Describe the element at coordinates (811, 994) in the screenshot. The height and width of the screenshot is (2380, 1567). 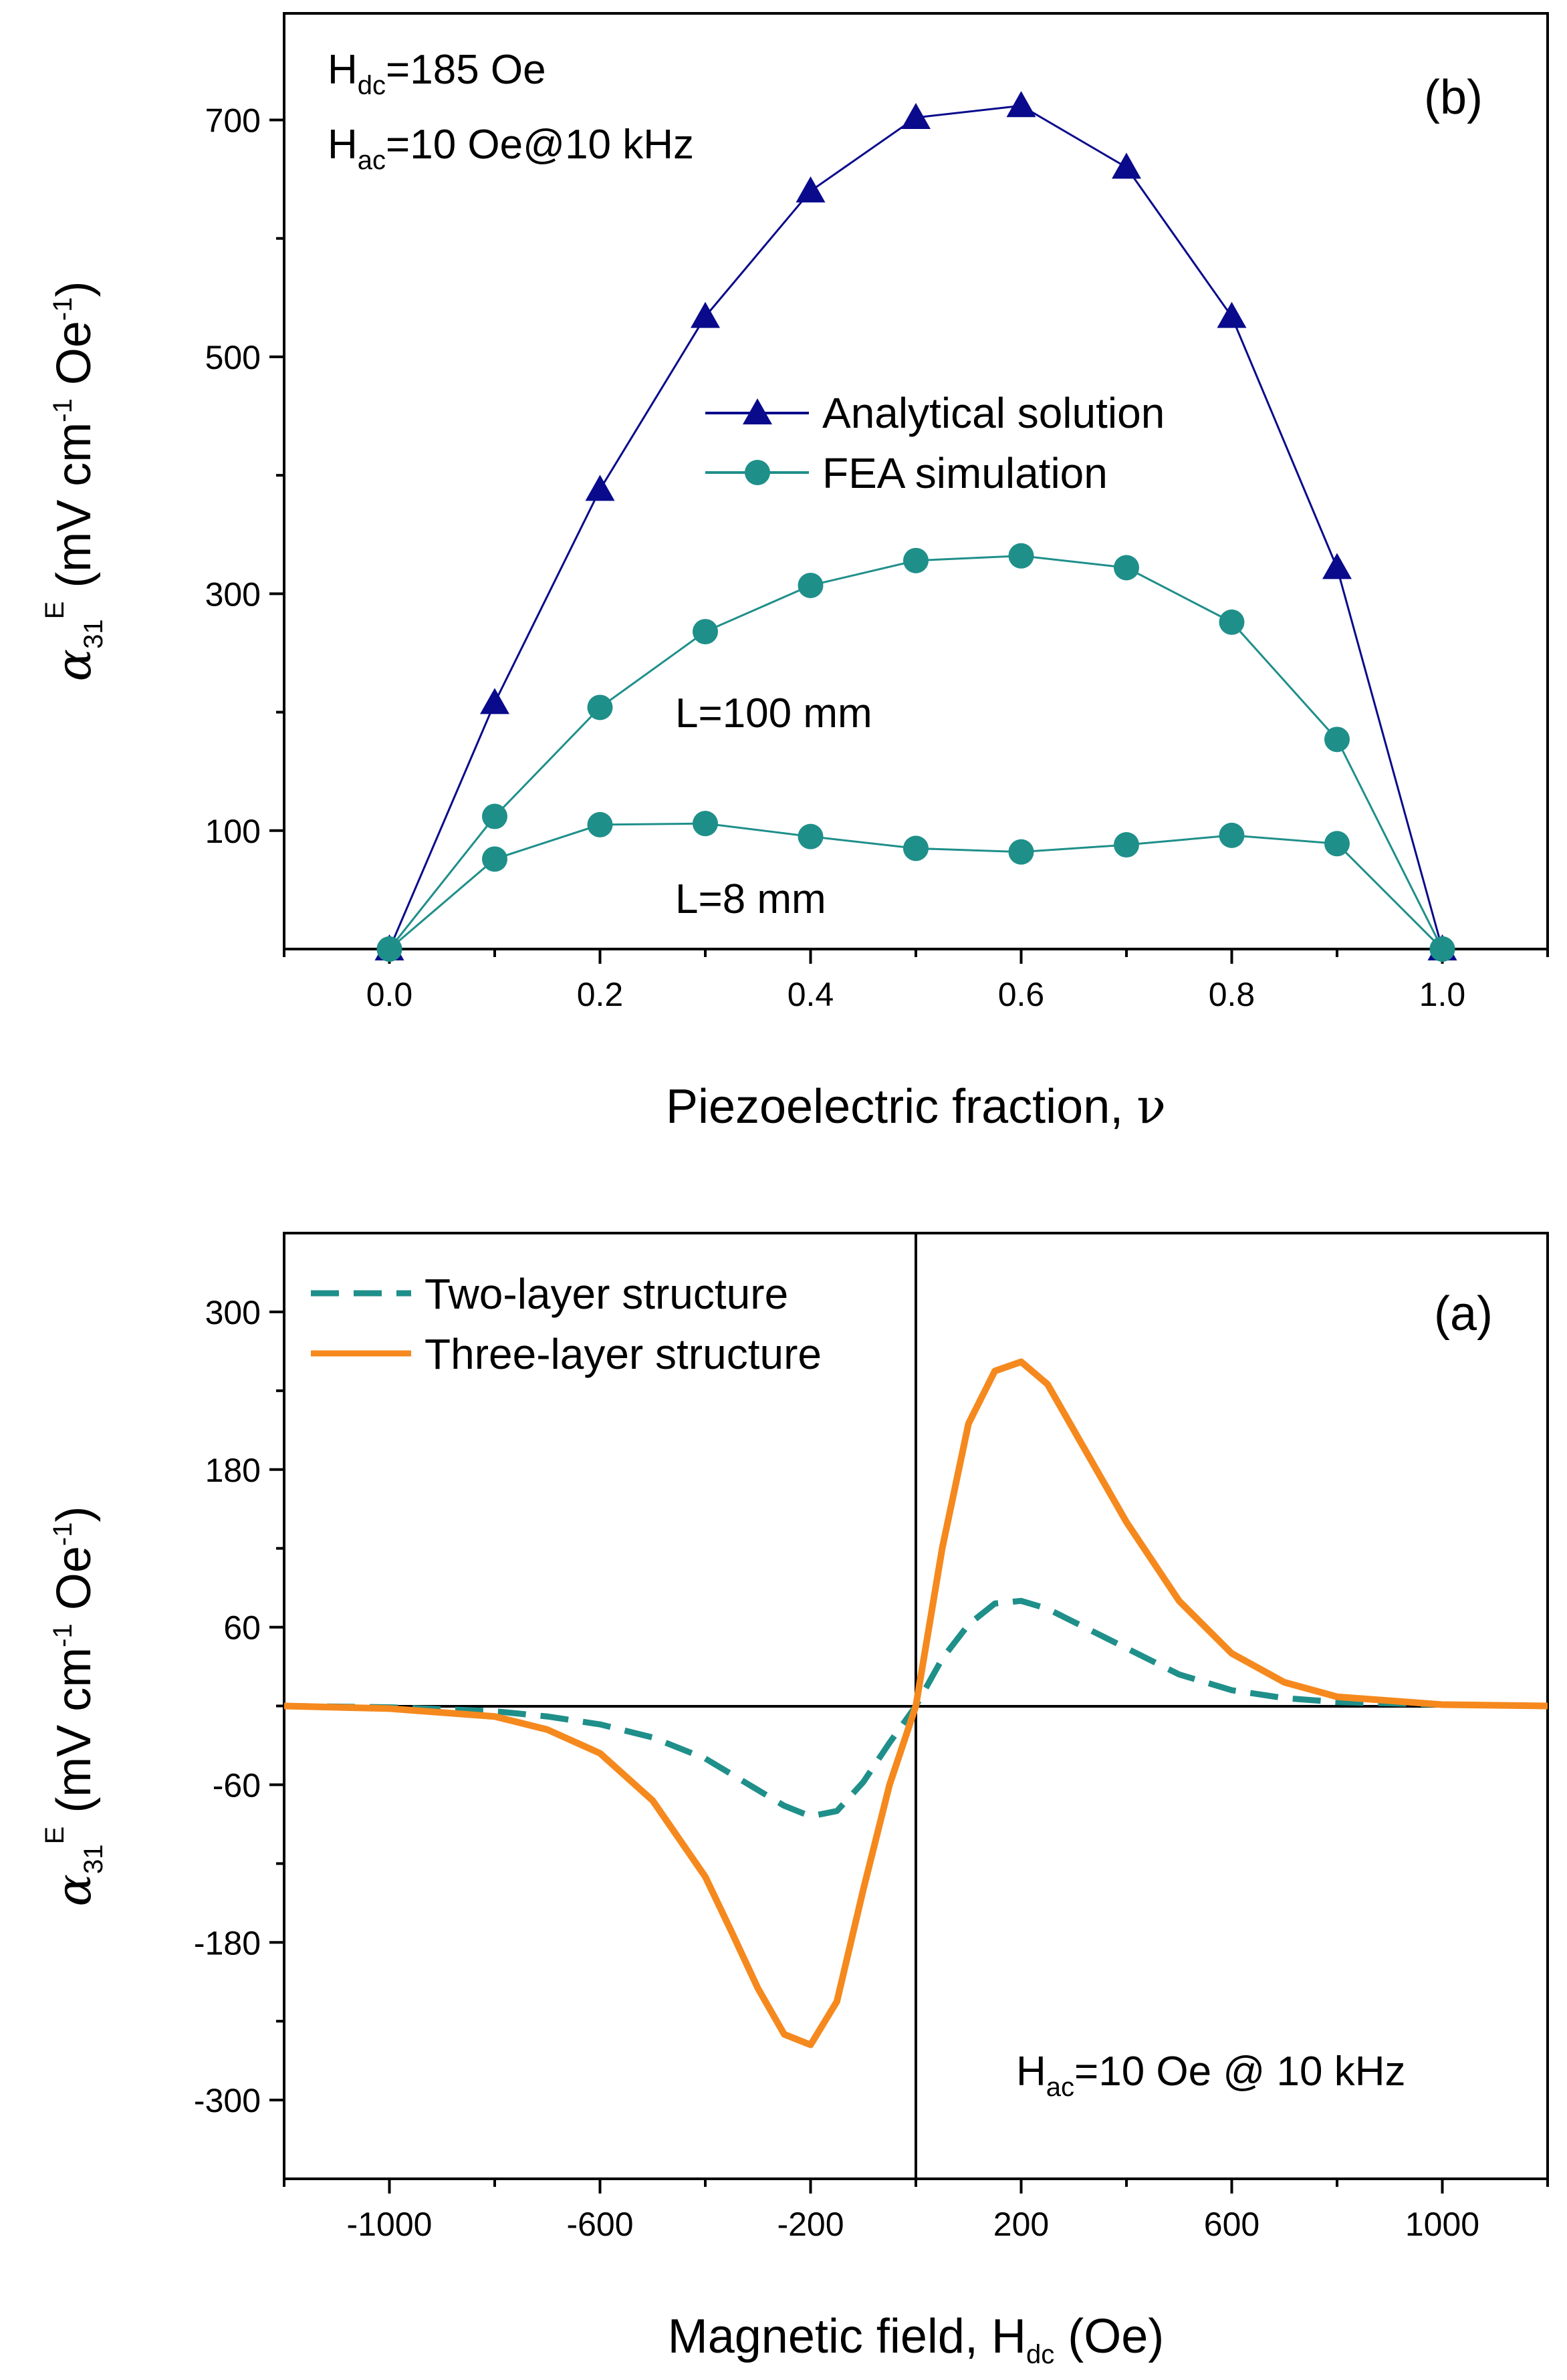
I see `b-xtick-label: 0.4` at that location.